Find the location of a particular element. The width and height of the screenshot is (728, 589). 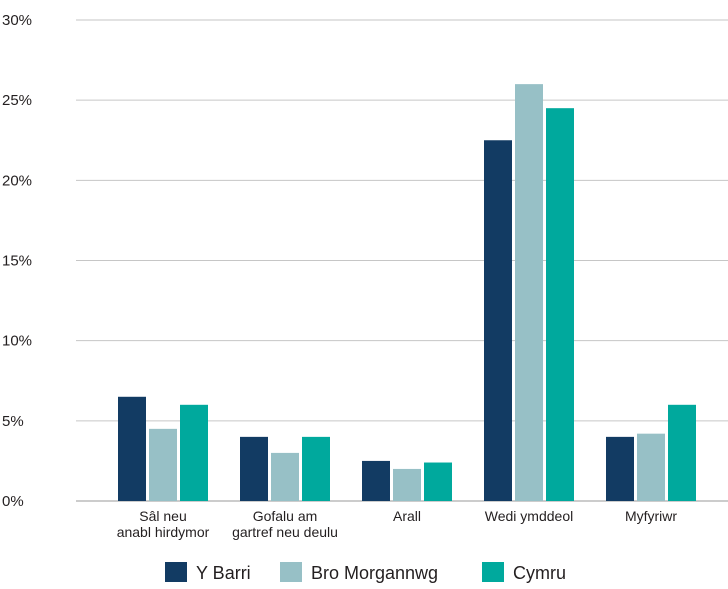

x-tick-label: Wedi ymddeol is located at coordinates (529, 516).